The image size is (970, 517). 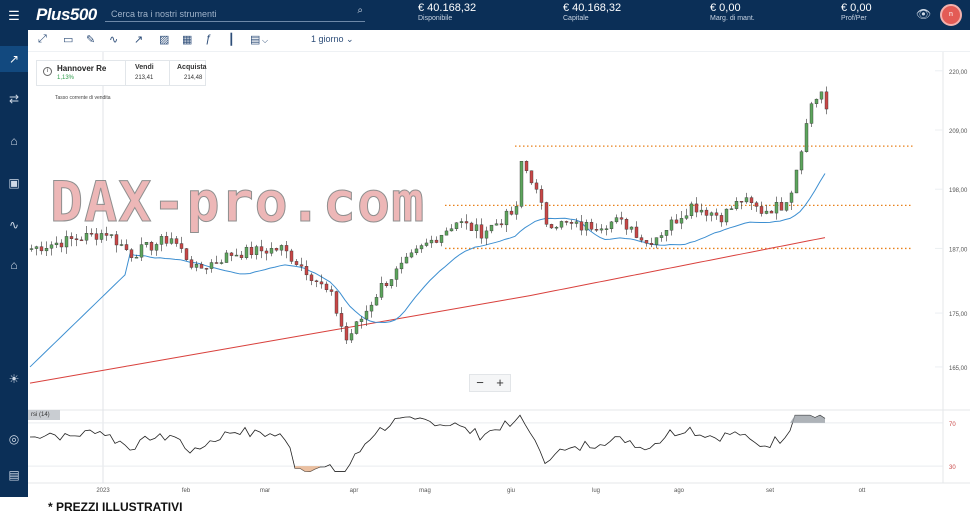 What do you see at coordinates (47, 71) in the screenshot?
I see `info-icon: i` at bounding box center [47, 71].